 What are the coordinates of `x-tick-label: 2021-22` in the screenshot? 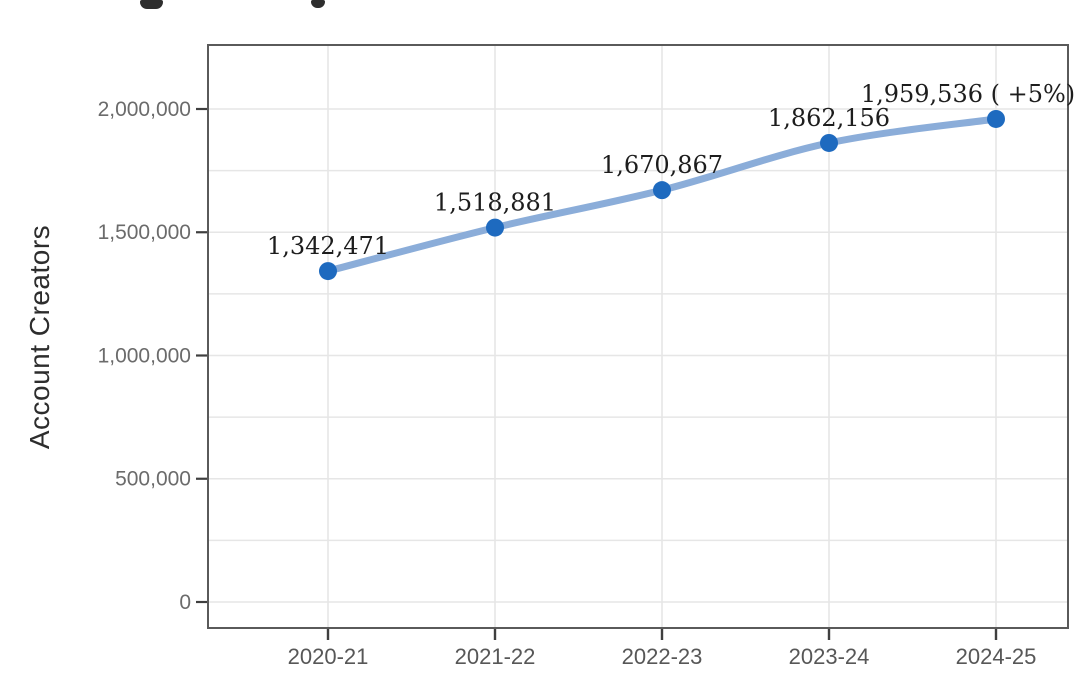 It's located at (495, 656).